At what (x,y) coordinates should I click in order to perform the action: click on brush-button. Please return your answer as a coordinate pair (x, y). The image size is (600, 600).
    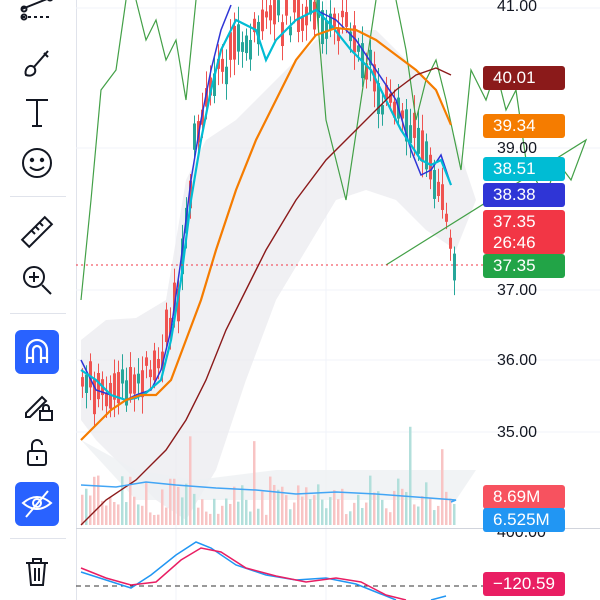
    Looking at the image, I should click on (37, 64).